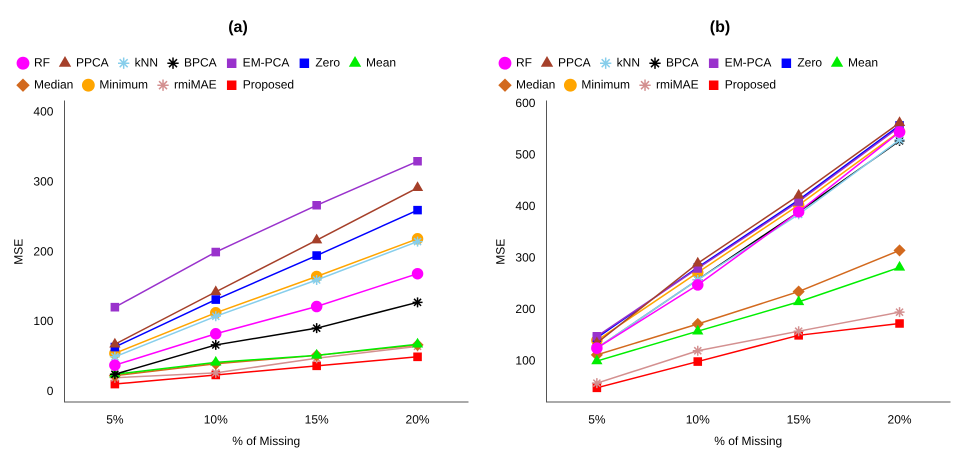 The width and height of the screenshot is (971, 465). Describe the element at coordinates (525, 155) in the screenshot. I see `y-tick-label: 500` at that location.